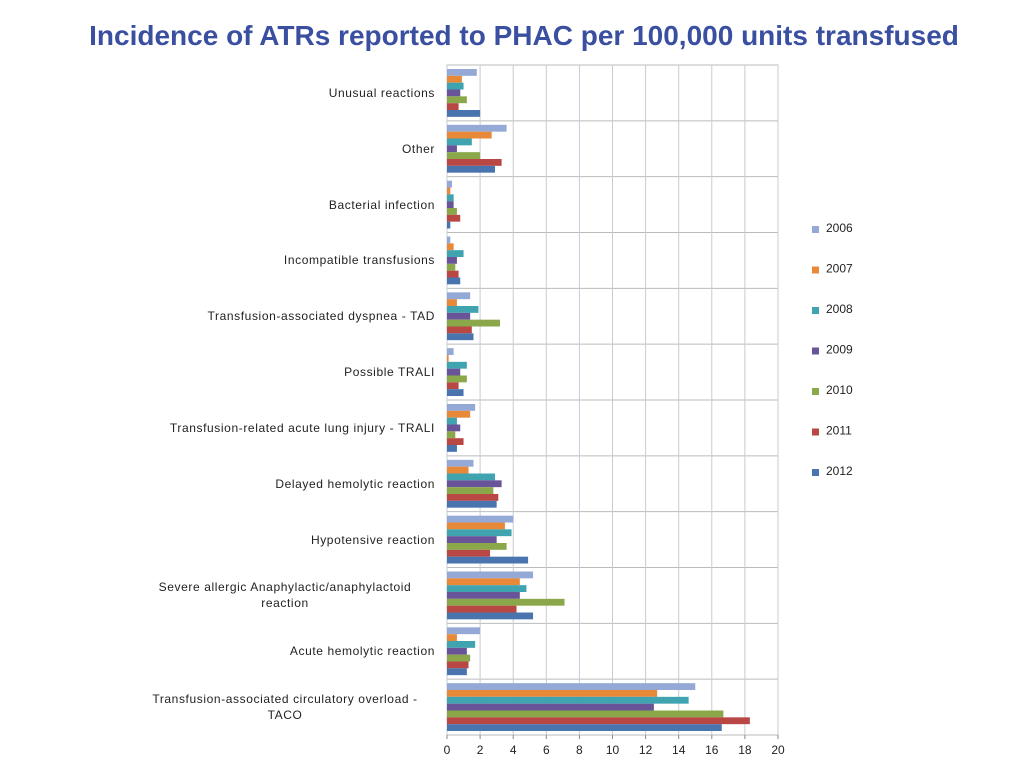 This screenshot has height=768, width=1024. What do you see at coordinates (839, 269) in the screenshot?
I see `legend-label: 2007` at bounding box center [839, 269].